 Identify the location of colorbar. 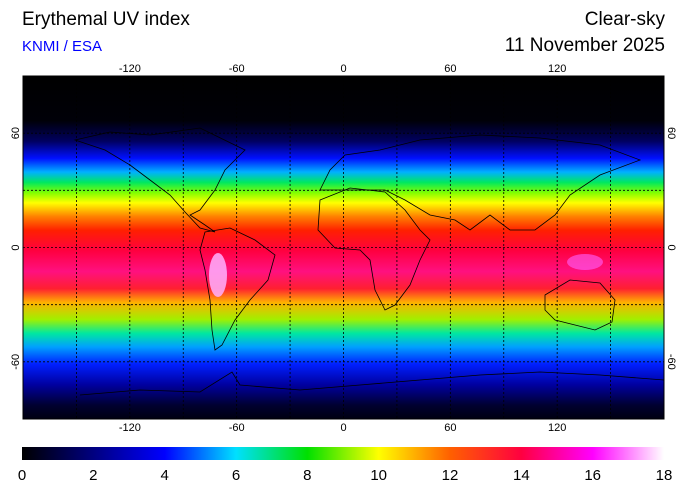
(343, 453).